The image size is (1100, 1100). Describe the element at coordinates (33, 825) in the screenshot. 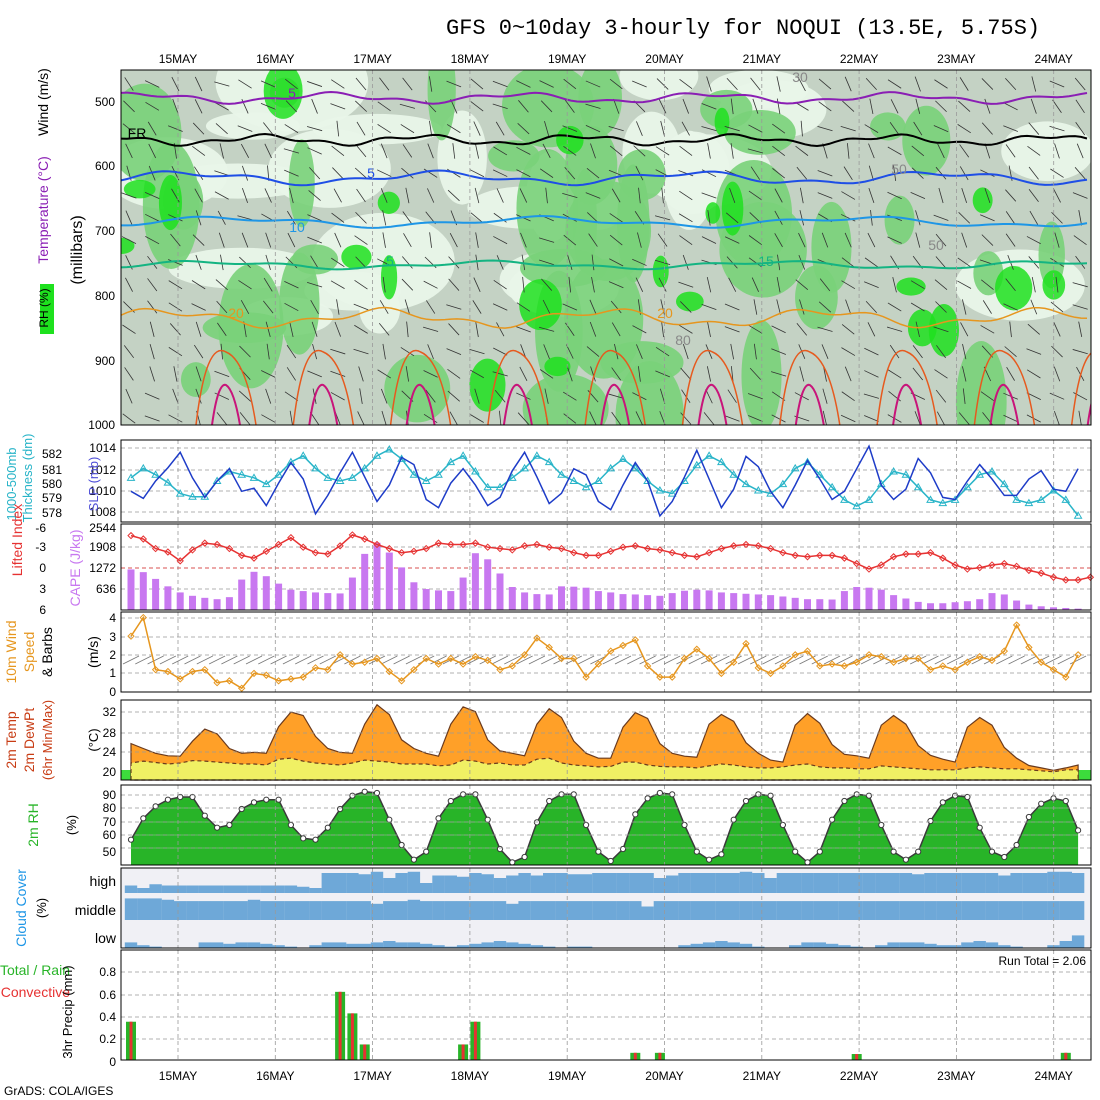

I see `rh2m-axis-label: 2m RH` at that location.